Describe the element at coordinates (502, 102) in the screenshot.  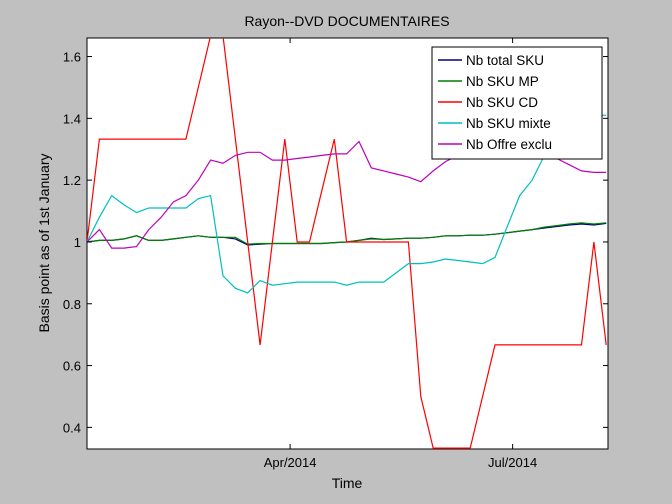
I see `legend-label: Nb SKU CD` at that location.